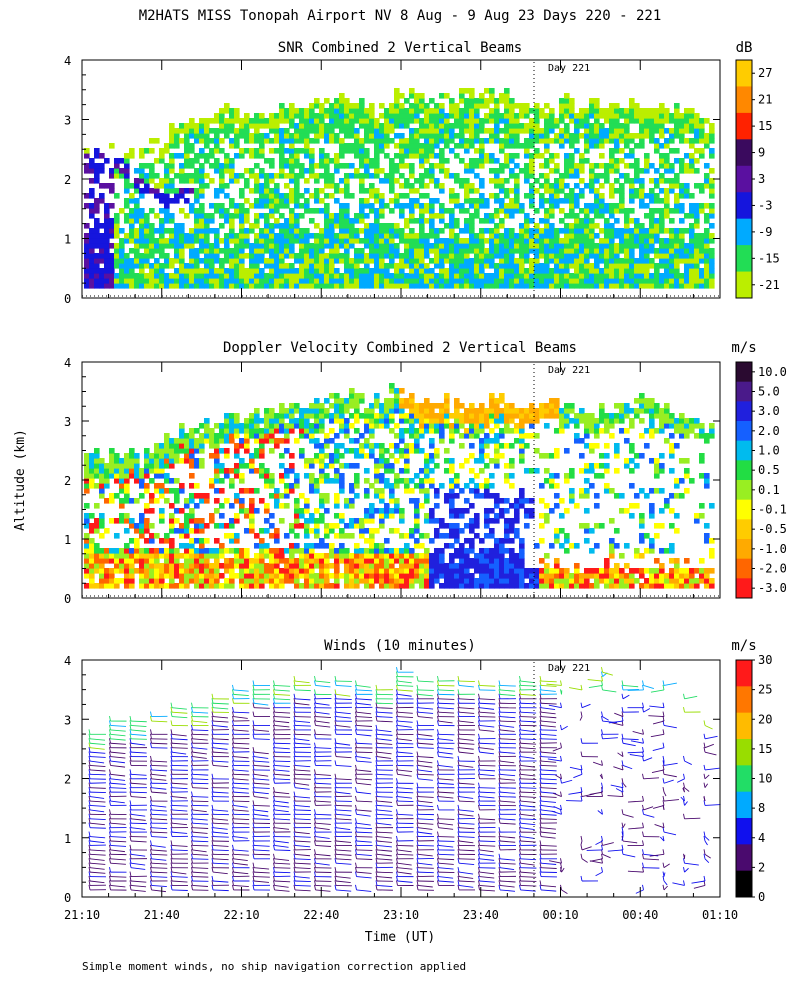 The image size is (800, 1004). I want to click on colorbar-label: 9, so click(761, 153).